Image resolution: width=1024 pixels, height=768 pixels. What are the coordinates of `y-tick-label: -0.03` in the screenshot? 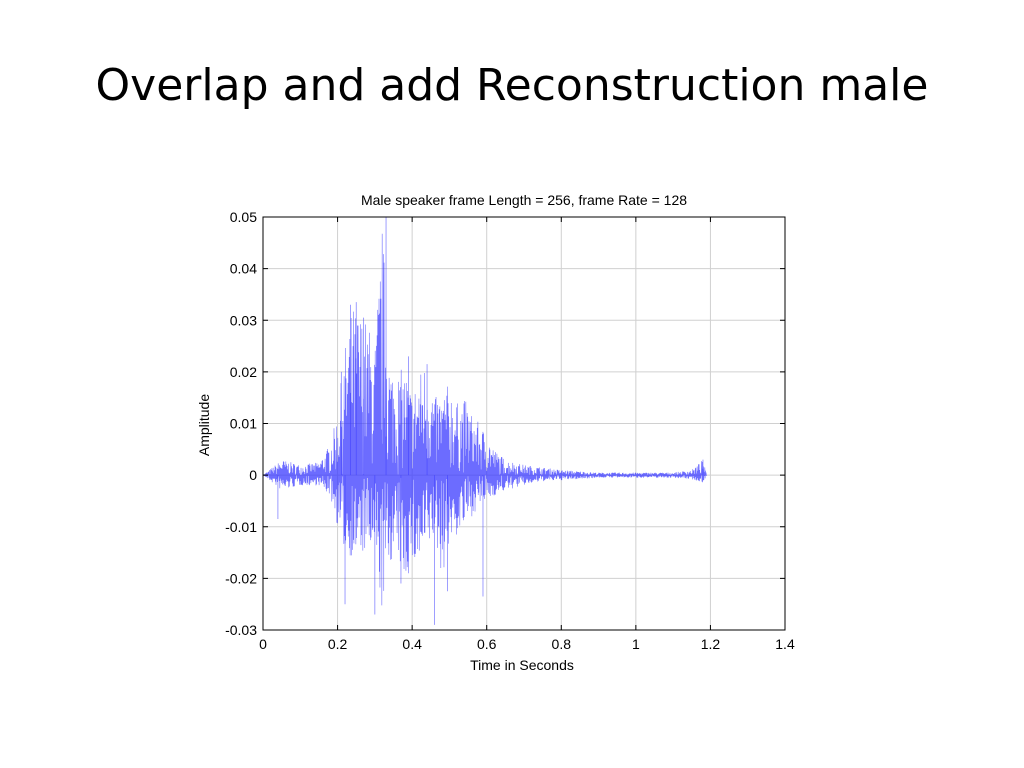 It's located at (241, 630).